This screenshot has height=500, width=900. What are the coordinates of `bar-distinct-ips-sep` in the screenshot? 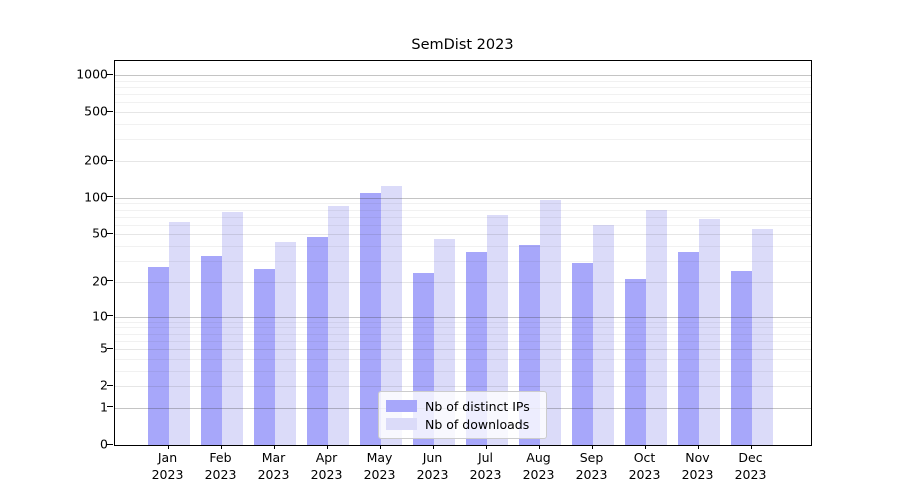 It's located at (582, 353).